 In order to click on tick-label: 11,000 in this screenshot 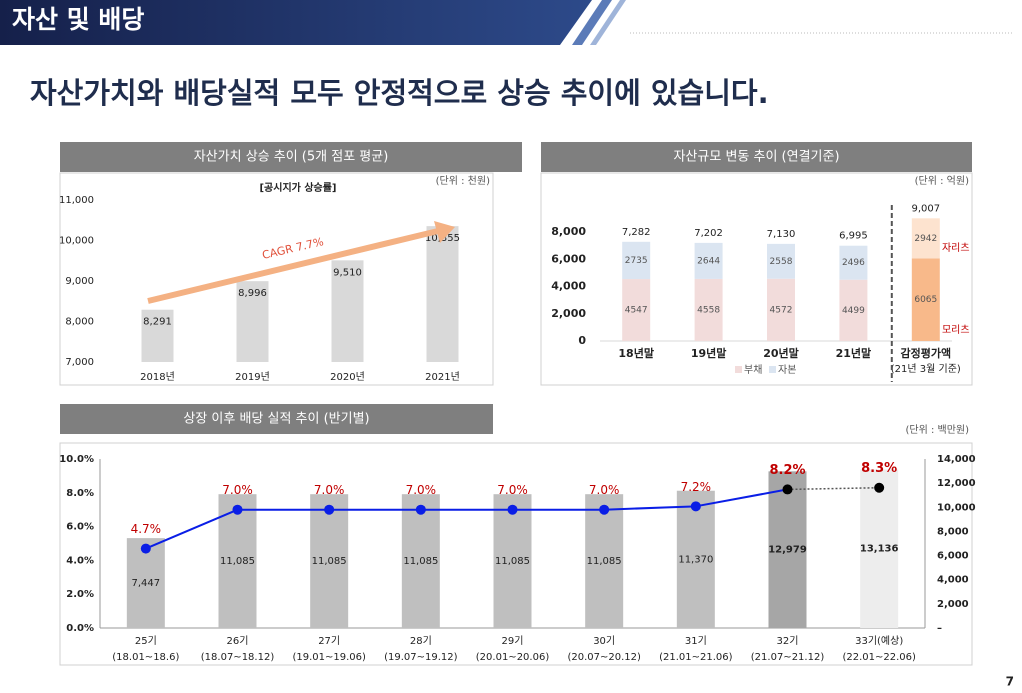, I will do `click(76, 200)`.